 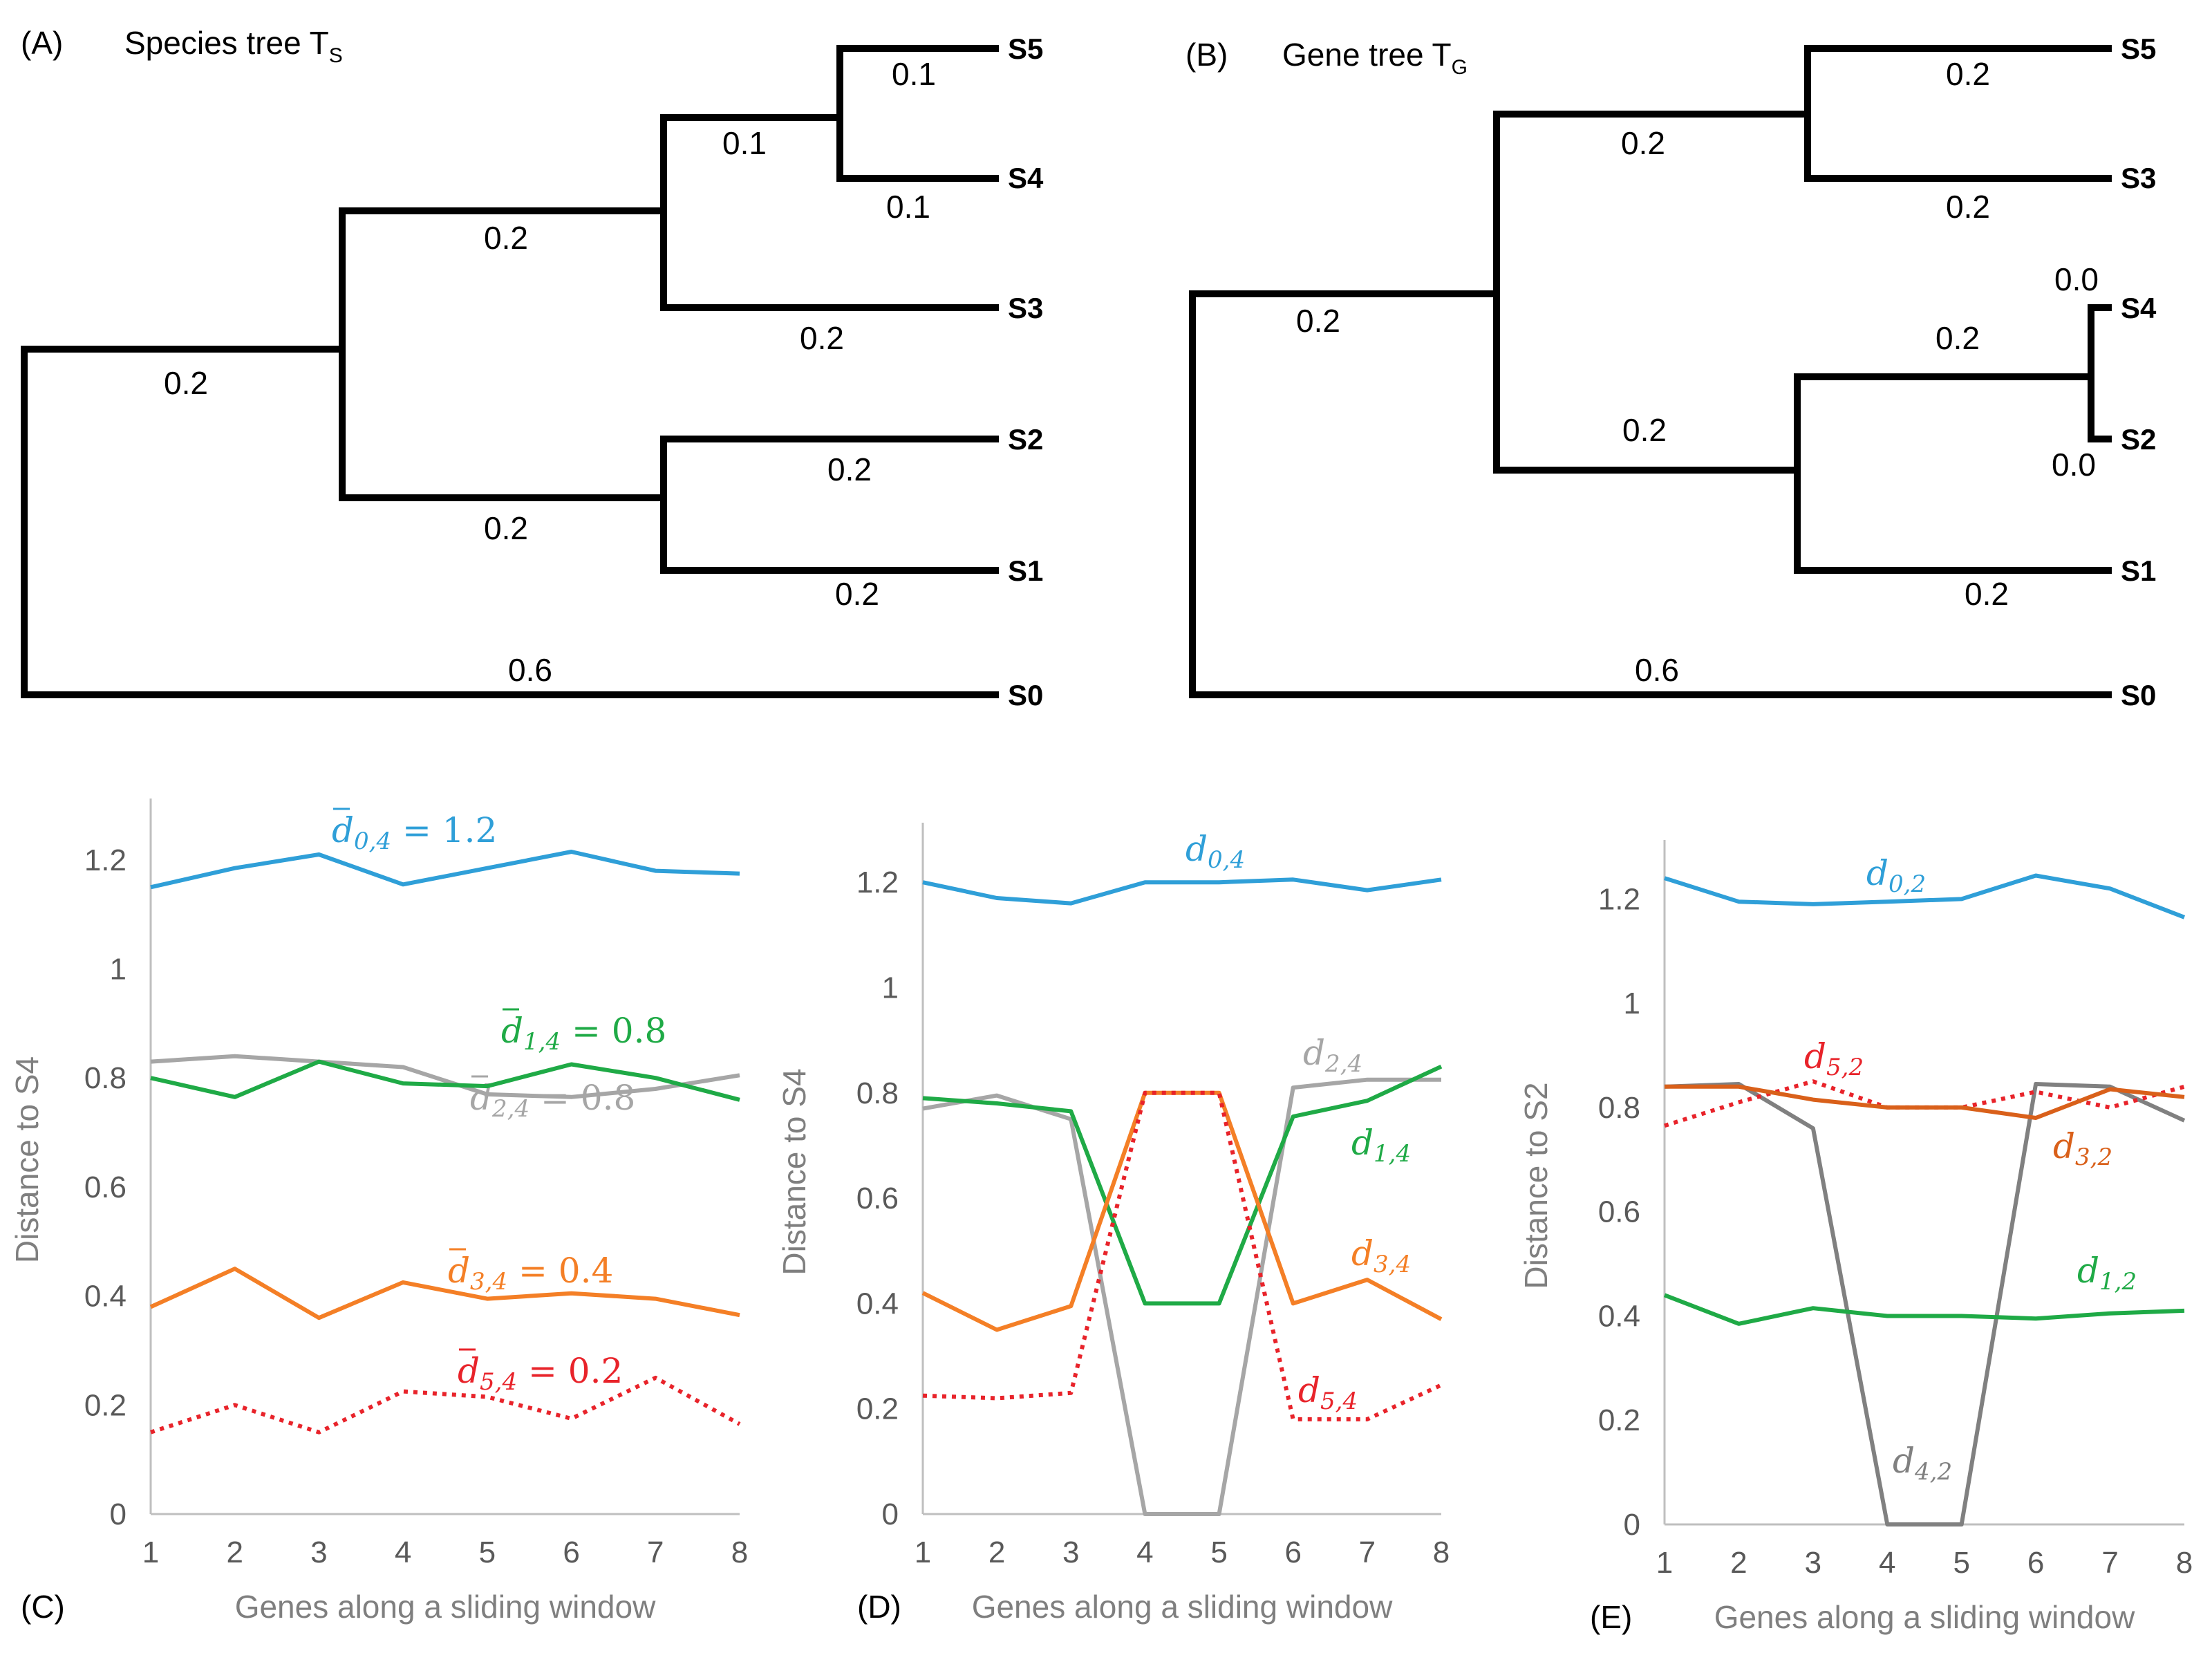 What do you see at coordinates (2139, 372) in the screenshot?
I see `gene-tree-leaves: S5 S3 S4 S2 S1 S0` at bounding box center [2139, 372].